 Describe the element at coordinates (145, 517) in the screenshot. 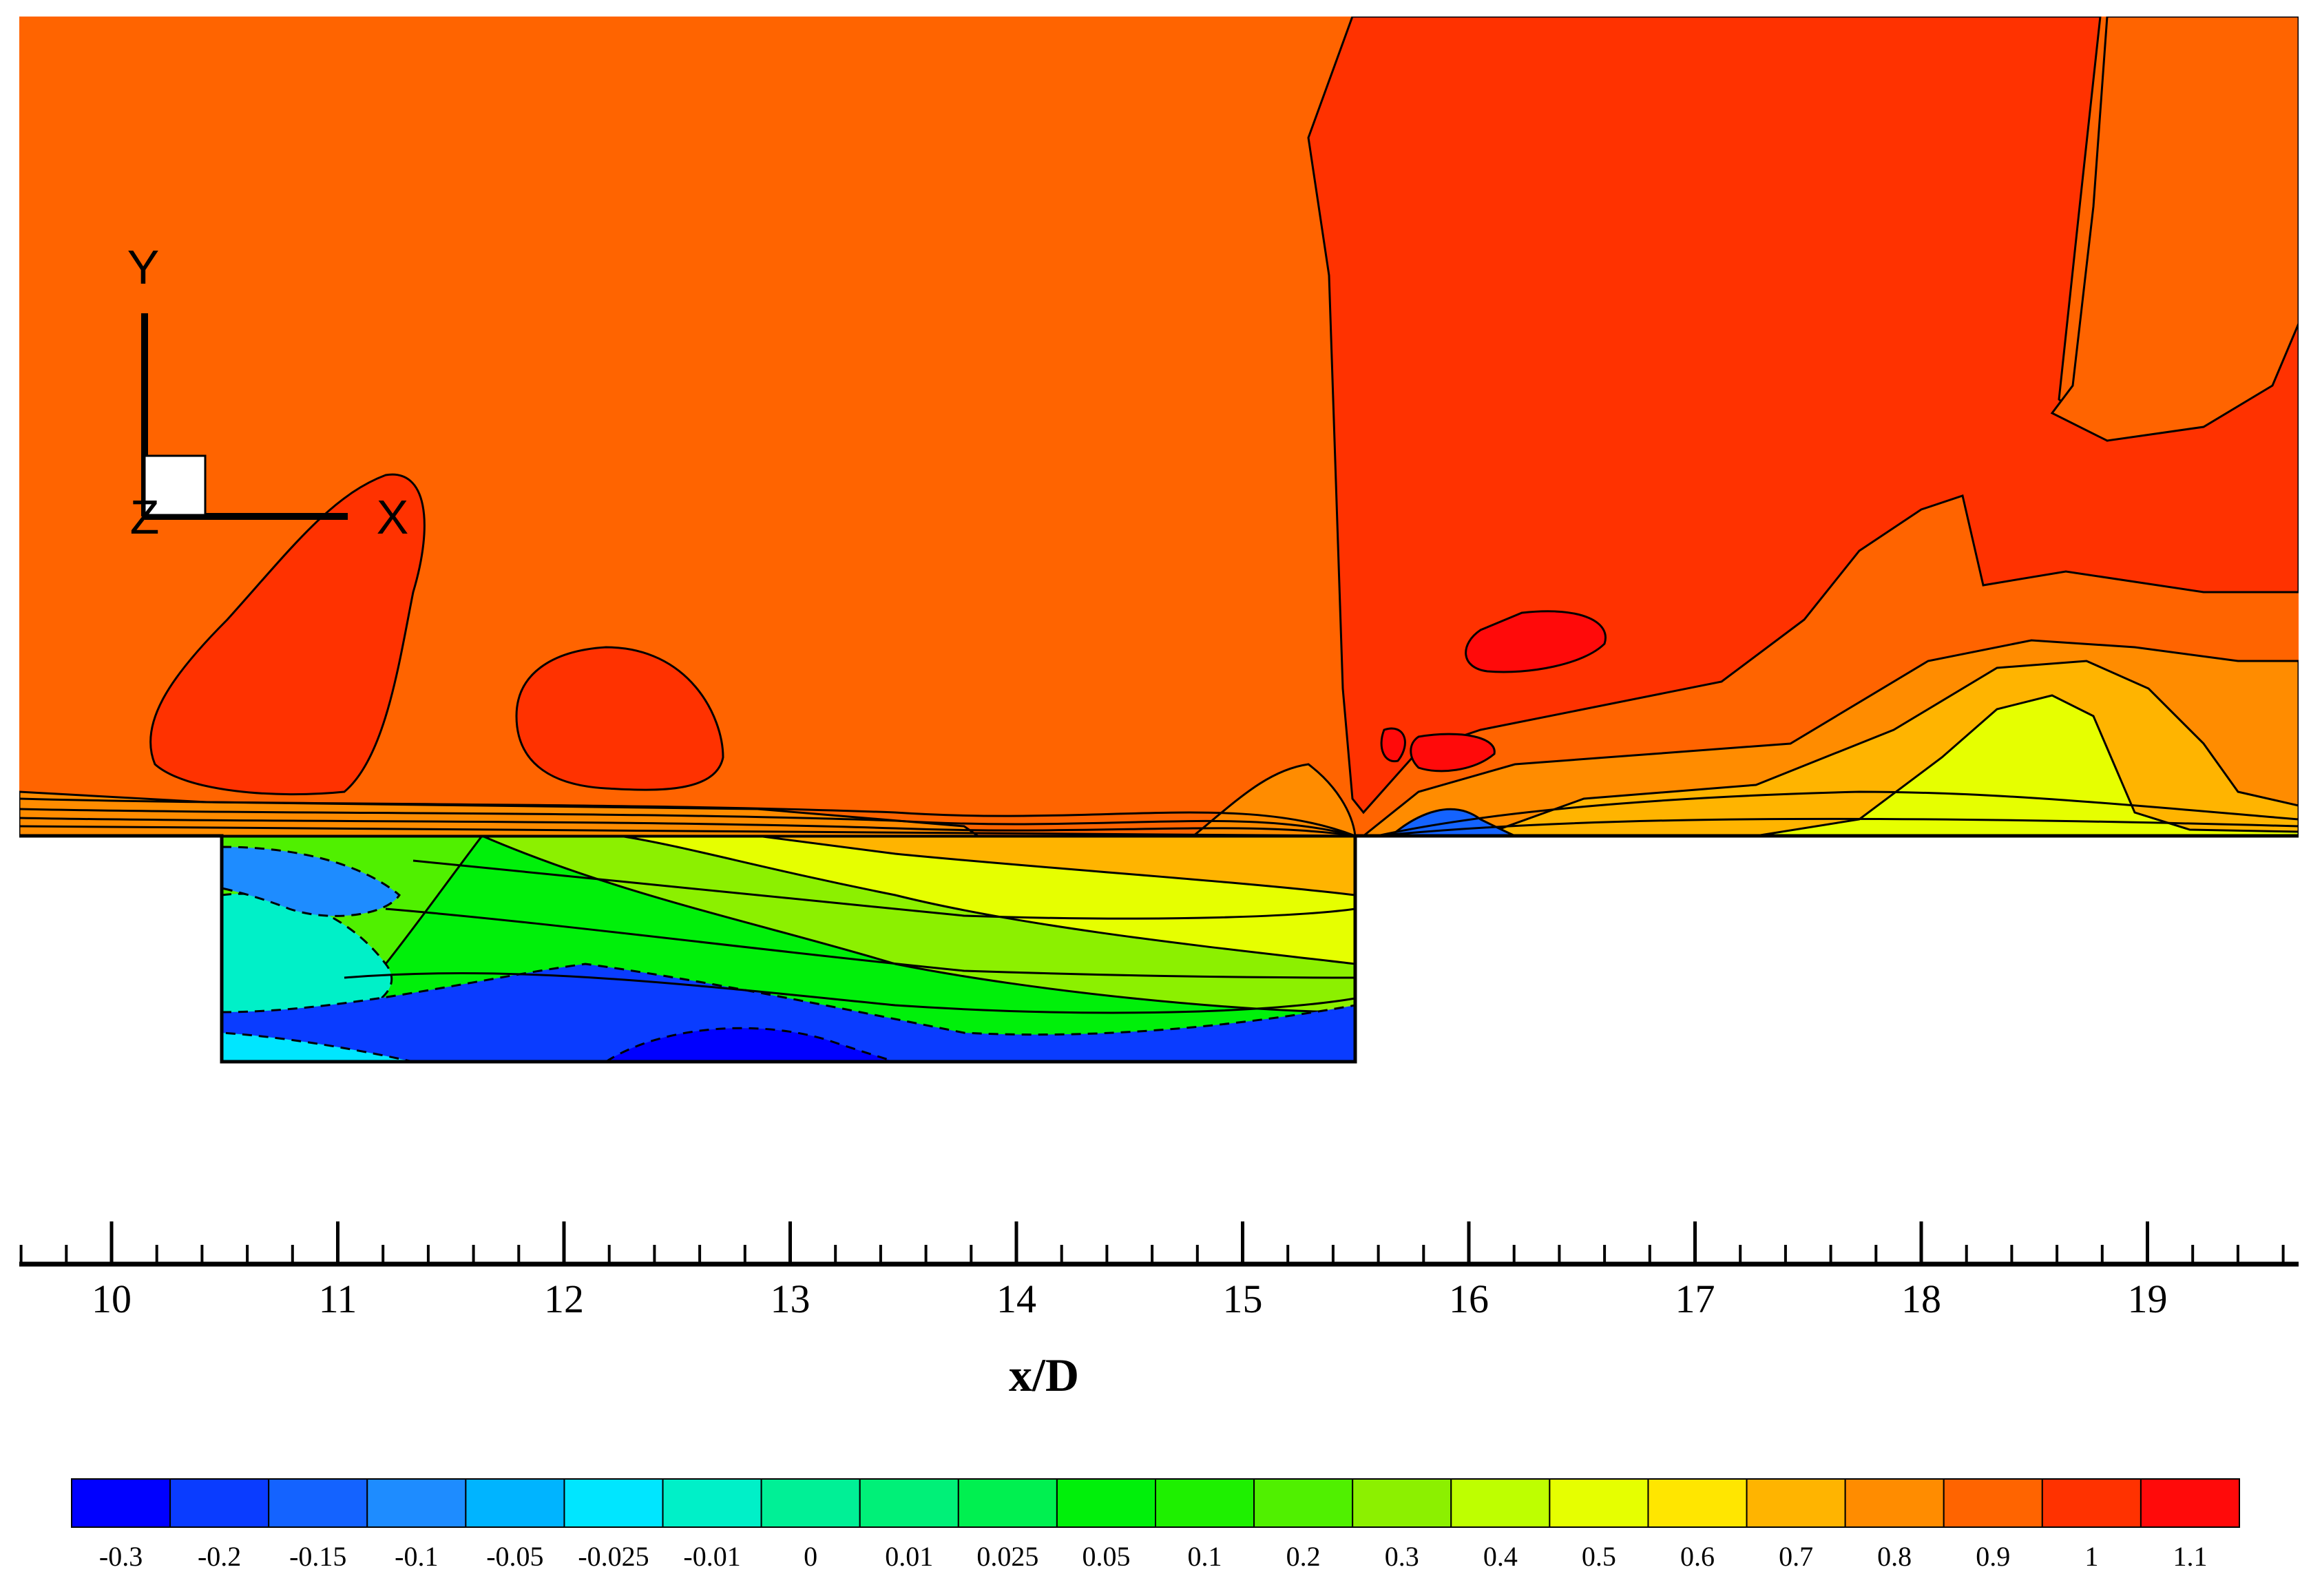

I see `triad-z-label: Z` at that location.